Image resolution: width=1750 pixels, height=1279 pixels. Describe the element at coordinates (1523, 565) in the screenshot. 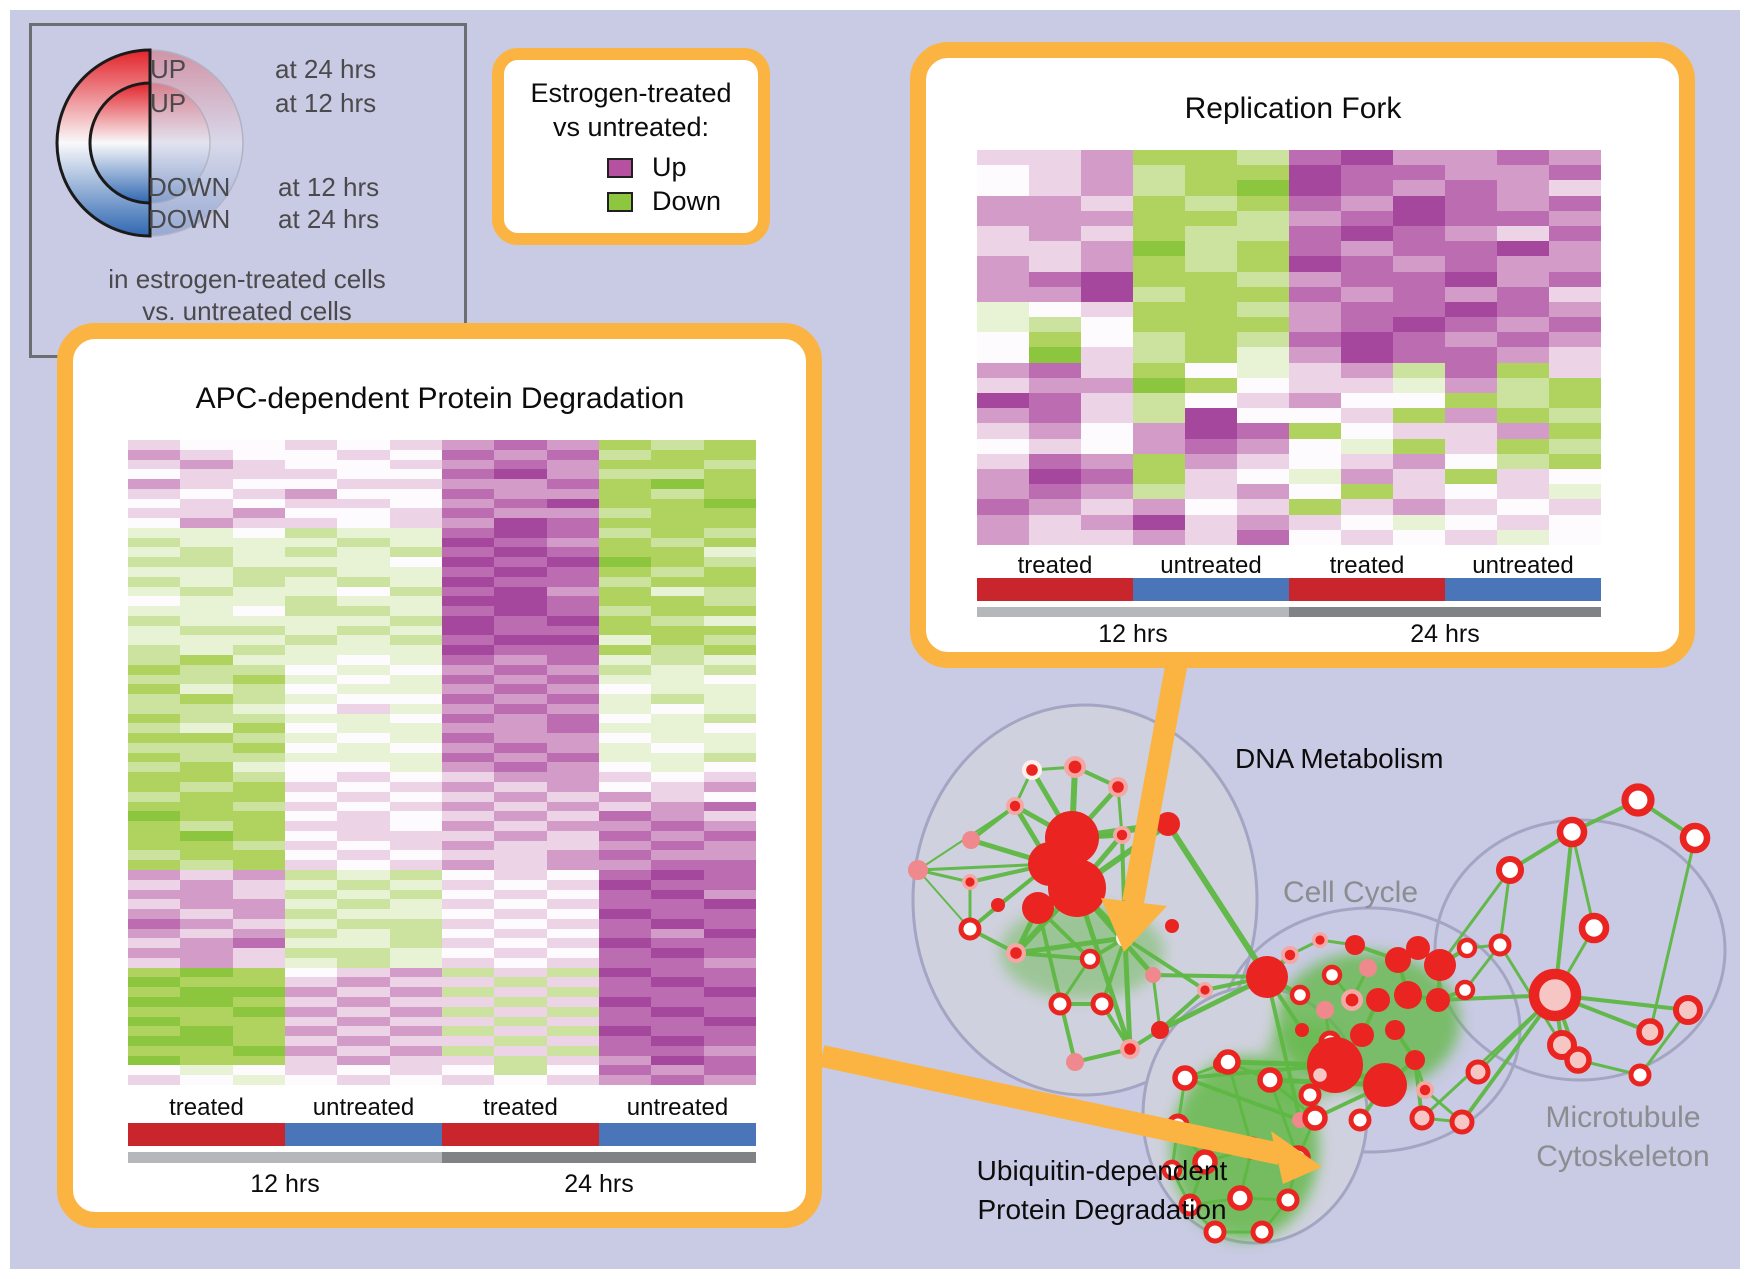

I see `rf-group-untreated-24: untreated` at that location.